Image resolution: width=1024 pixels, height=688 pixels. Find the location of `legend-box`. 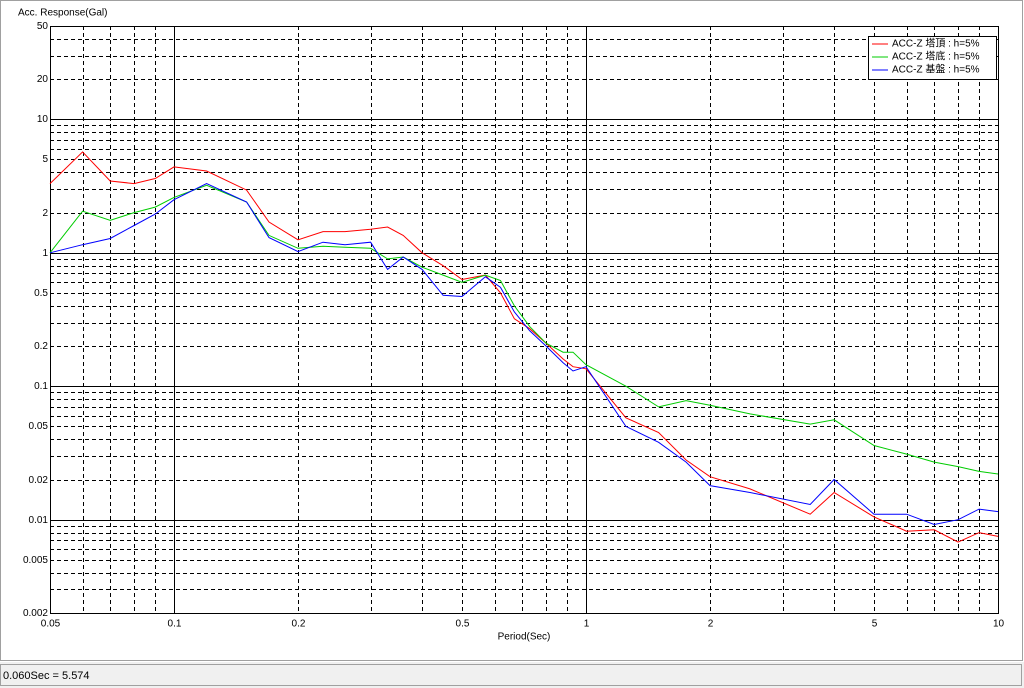

legend-box is located at coordinates (932, 58).